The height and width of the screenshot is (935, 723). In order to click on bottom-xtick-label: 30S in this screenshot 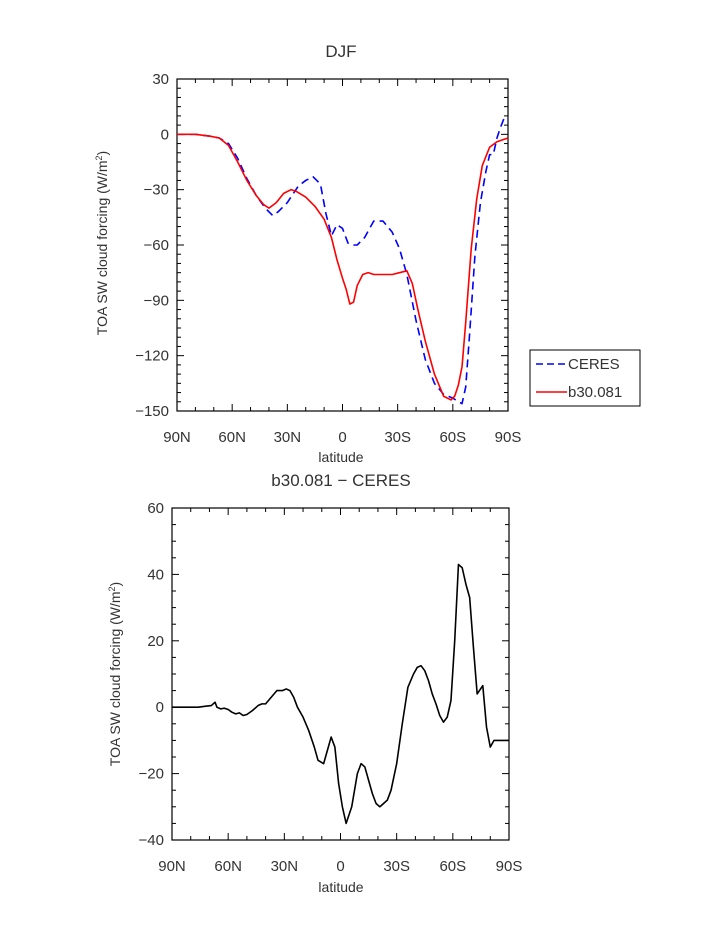, I will do `click(396, 866)`.